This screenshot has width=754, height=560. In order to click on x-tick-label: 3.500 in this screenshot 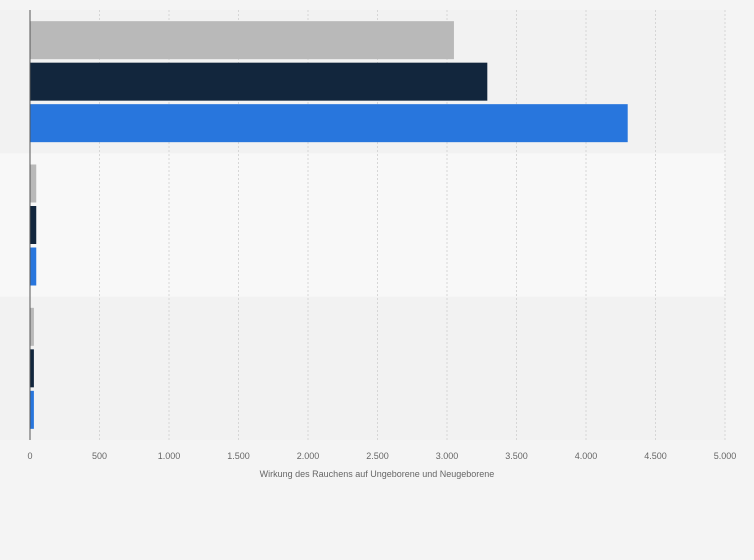, I will do `click(516, 456)`.